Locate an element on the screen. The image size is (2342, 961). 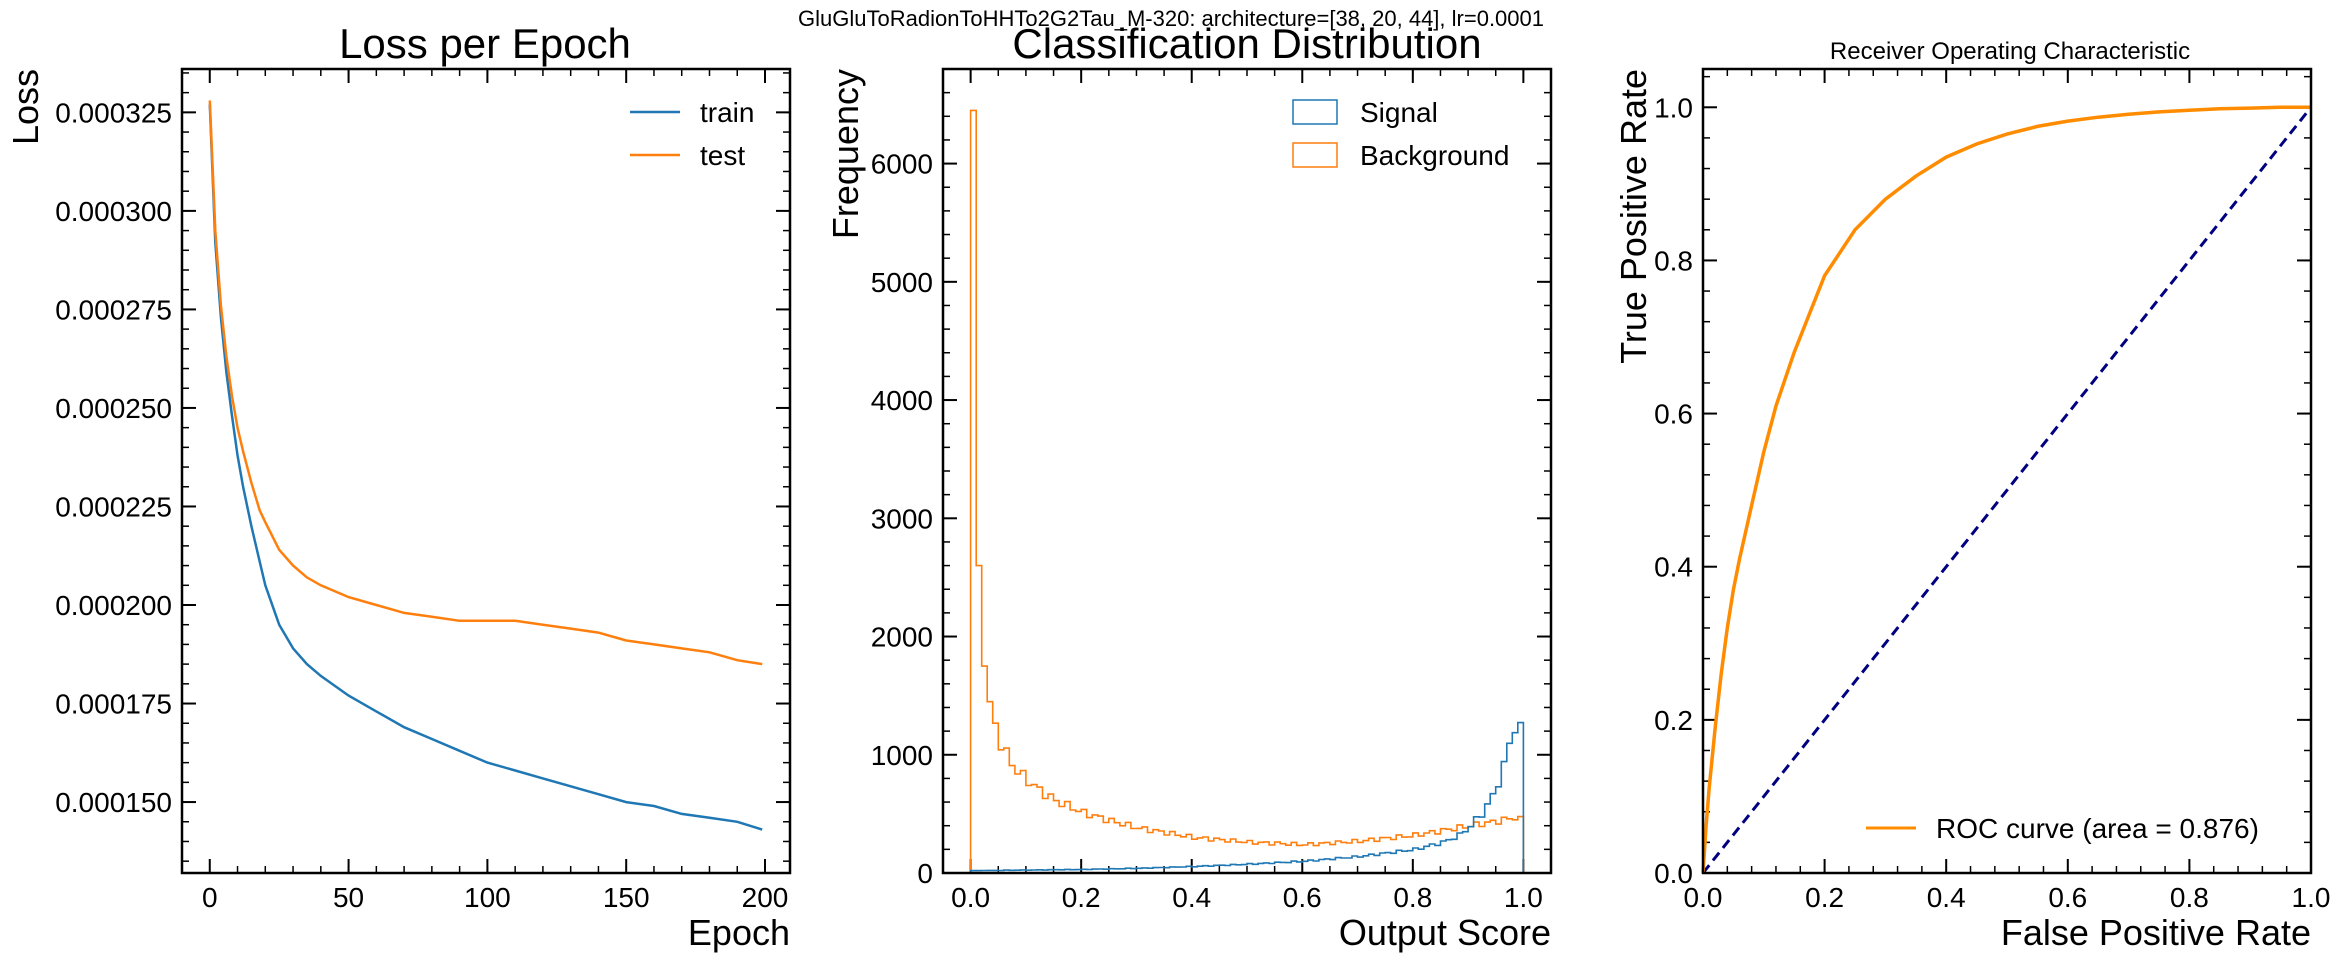
loss-x-tick-label: 0 is located at coordinates (210, 897).